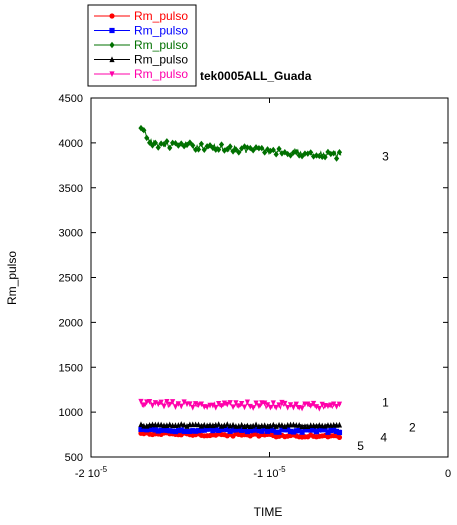 Image resolution: width=457 pixels, height=525 pixels. What do you see at coordinates (385, 156) in the screenshot?
I see `annotation-label: 3` at bounding box center [385, 156].